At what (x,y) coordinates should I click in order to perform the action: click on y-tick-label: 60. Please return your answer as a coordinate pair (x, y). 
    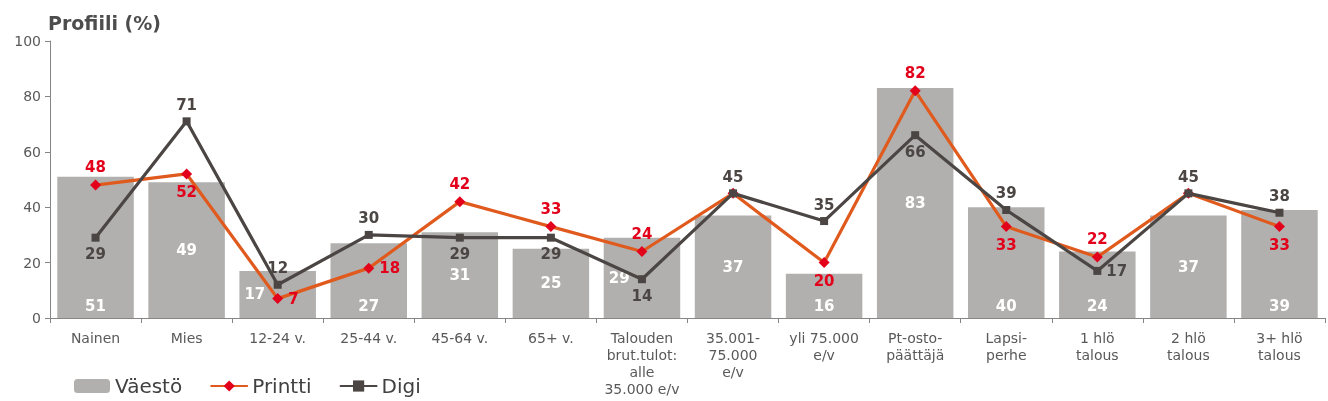
    Looking at the image, I should click on (32, 151).